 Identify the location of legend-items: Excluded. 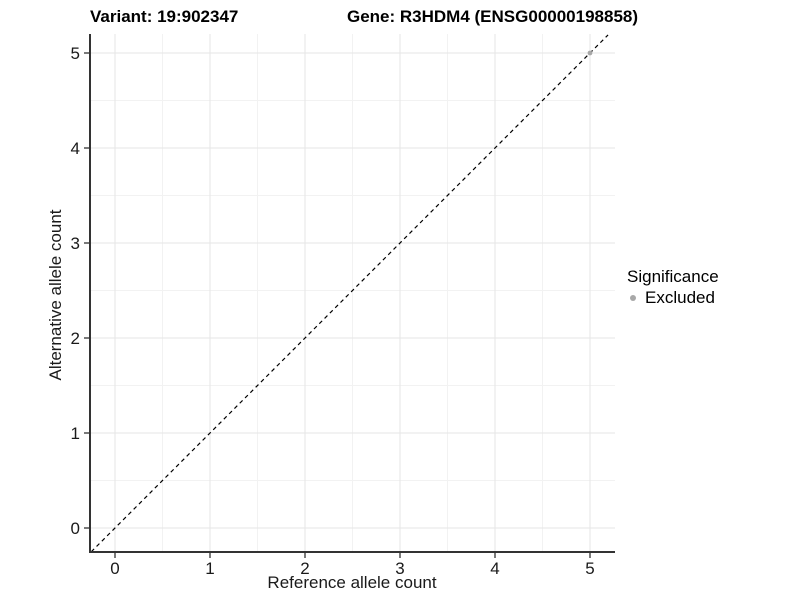
(673, 297).